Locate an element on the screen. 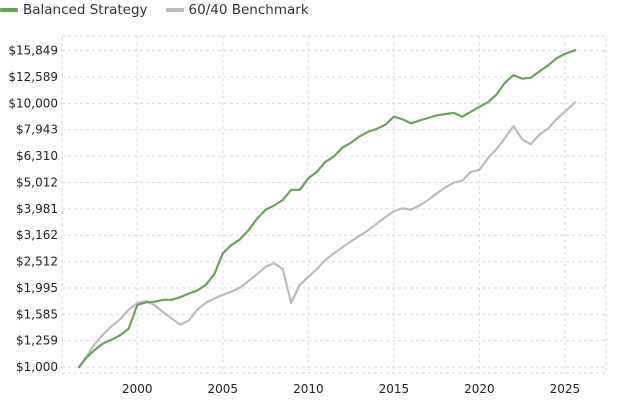 This screenshot has width=620, height=400. x-tick-label: 2025 is located at coordinates (565, 389).